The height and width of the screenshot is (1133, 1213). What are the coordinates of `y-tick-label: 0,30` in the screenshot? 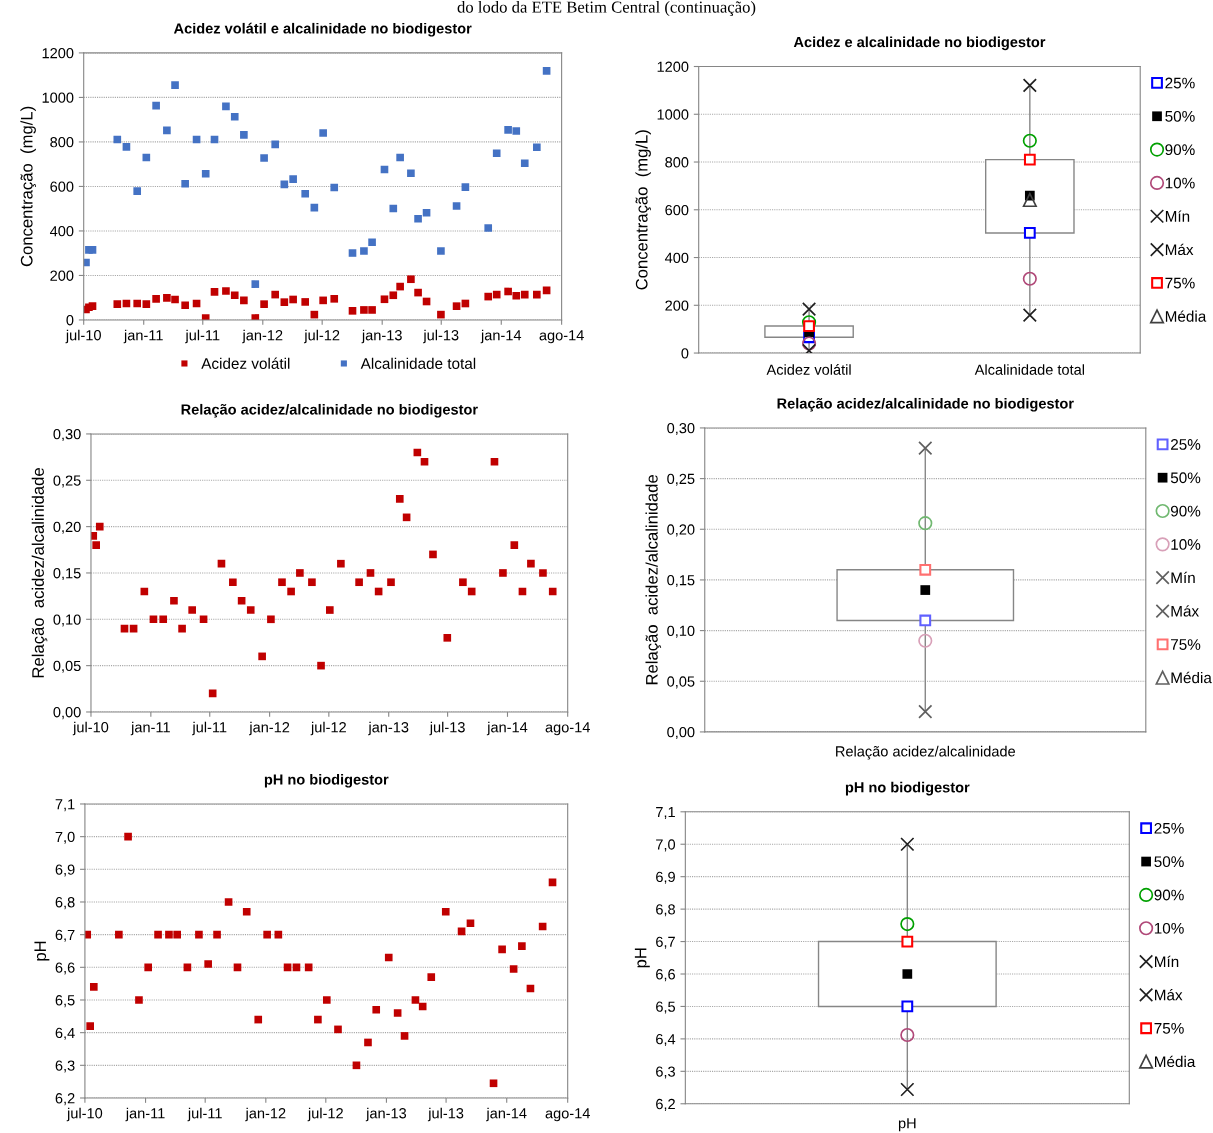 It's located at (67, 435).